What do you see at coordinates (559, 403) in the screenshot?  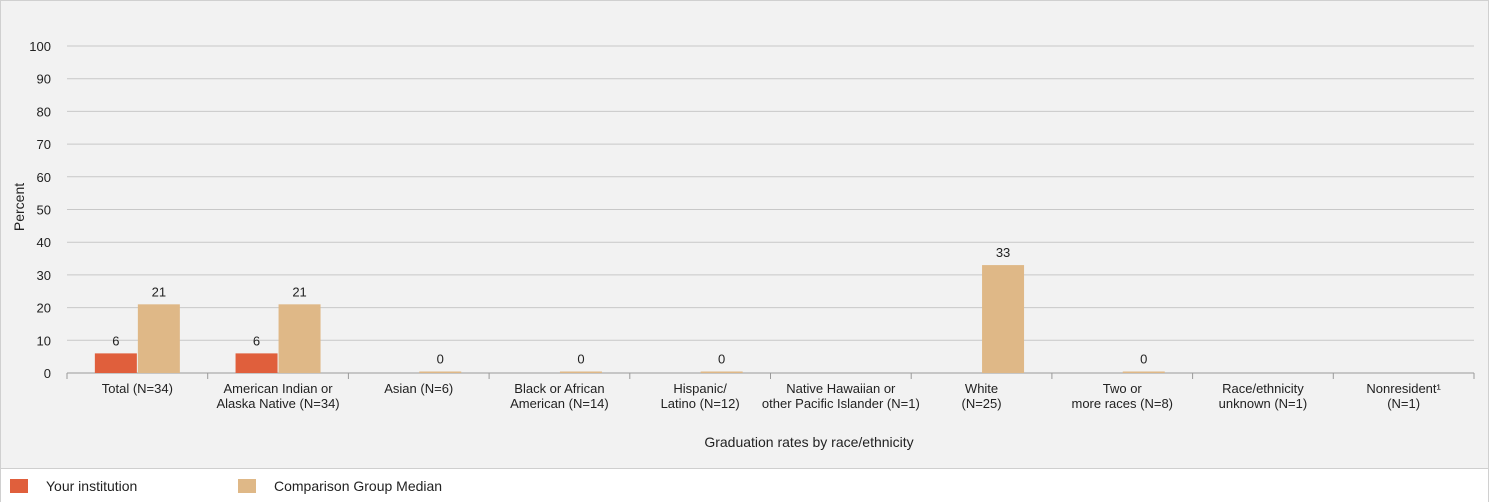 I see `x-tick-label: American (N=14)` at bounding box center [559, 403].